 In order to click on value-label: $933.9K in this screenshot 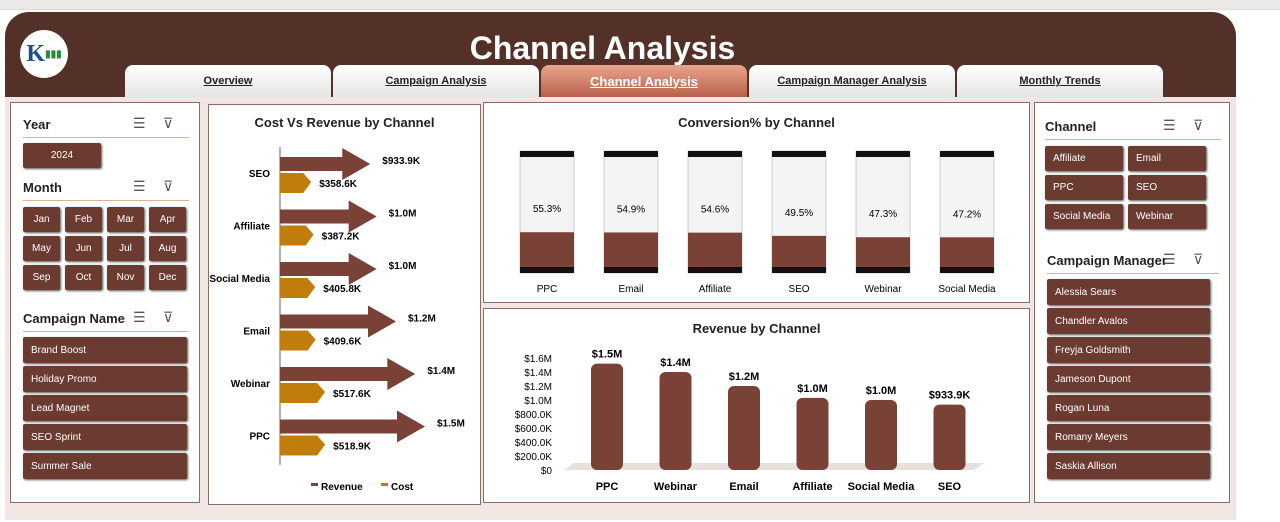, I will do `click(950, 396)`.